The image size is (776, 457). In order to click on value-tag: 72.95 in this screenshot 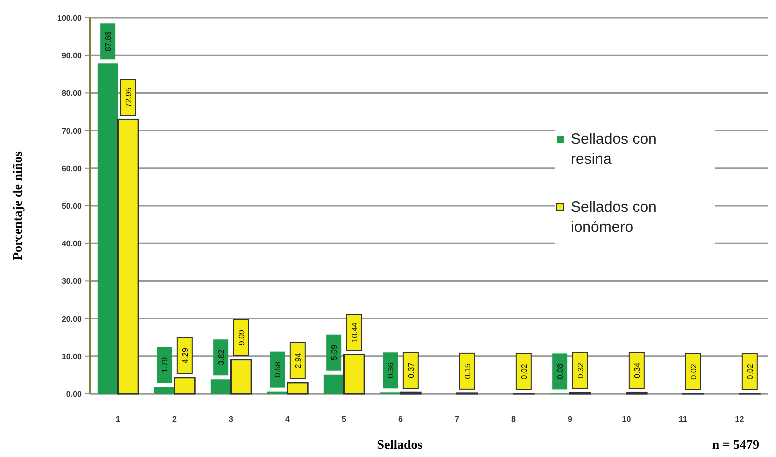, I will do `click(128, 97)`.